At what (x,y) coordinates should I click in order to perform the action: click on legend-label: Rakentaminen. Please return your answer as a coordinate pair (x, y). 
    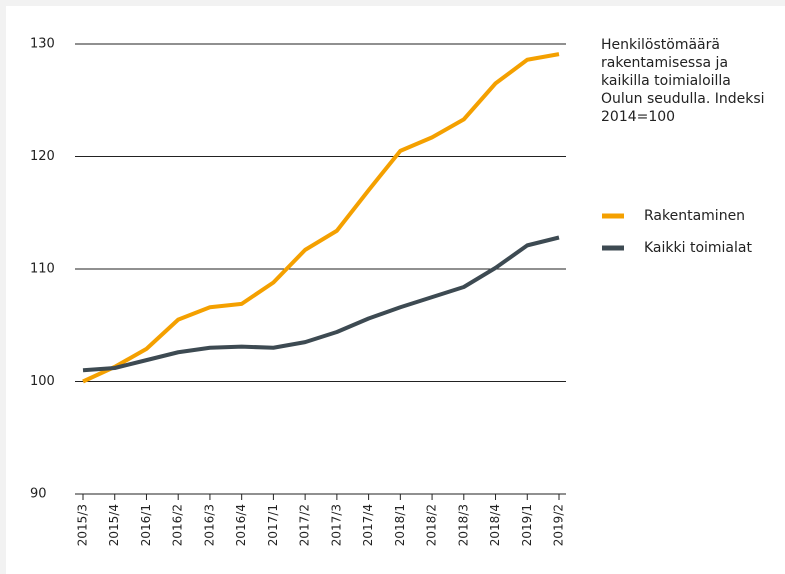
    Looking at the image, I should click on (694, 216).